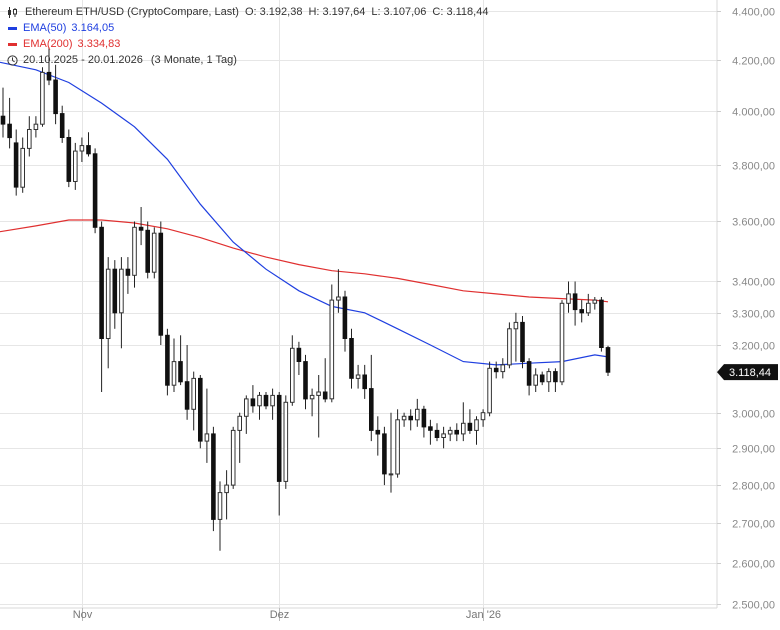 This screenshot has width=780, height=630. What do you see at coordinates (250, 28) in the screenshot?
I see `legend-ema50: EMA(50) 3.164,05` at bounding box center [250, 28].